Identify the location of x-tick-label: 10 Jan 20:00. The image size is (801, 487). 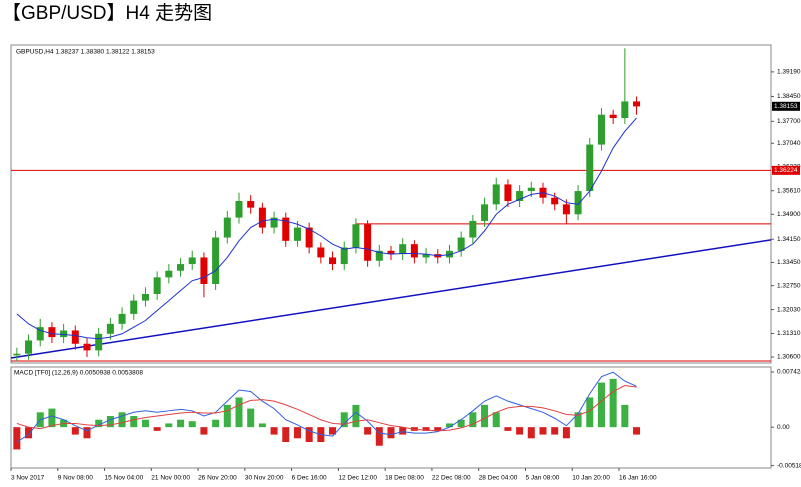
(591, 478).